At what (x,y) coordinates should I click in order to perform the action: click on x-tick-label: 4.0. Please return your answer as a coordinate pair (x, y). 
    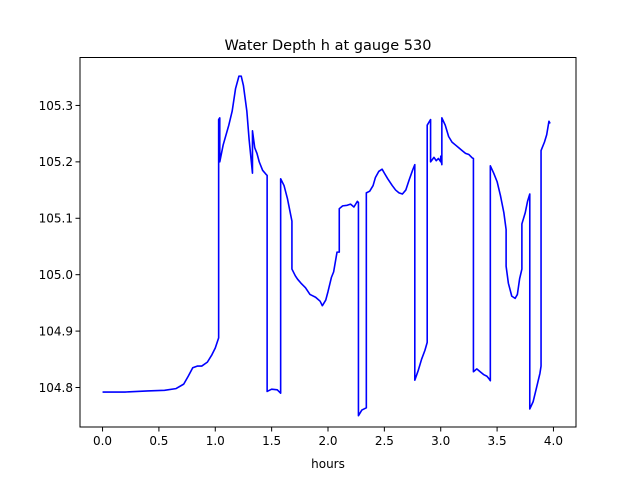
    Looking at the image, I should click on (553, 441).